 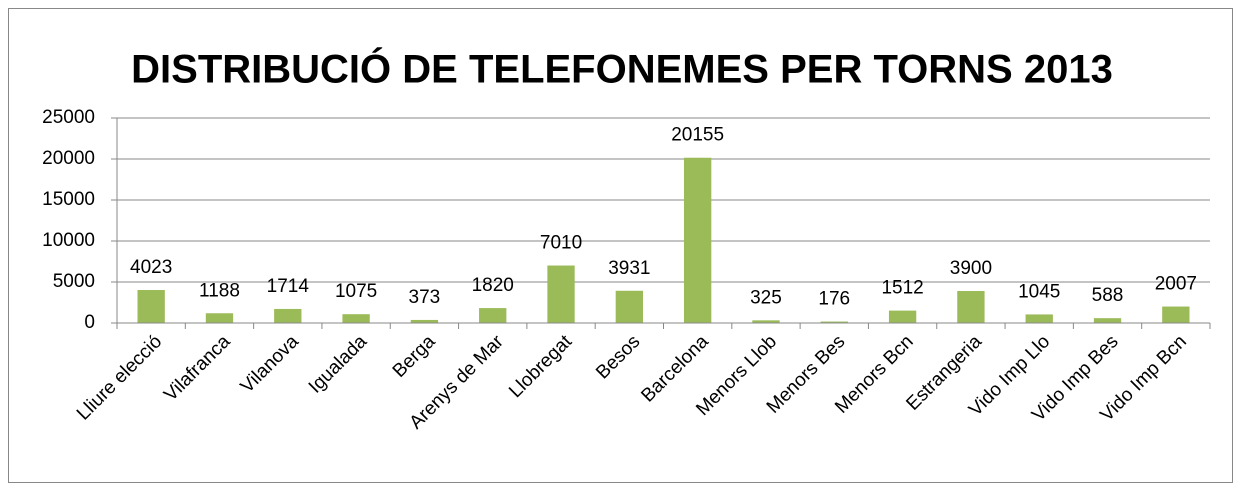 I want to click on data-label: 20155, so click(x=697, y=135).